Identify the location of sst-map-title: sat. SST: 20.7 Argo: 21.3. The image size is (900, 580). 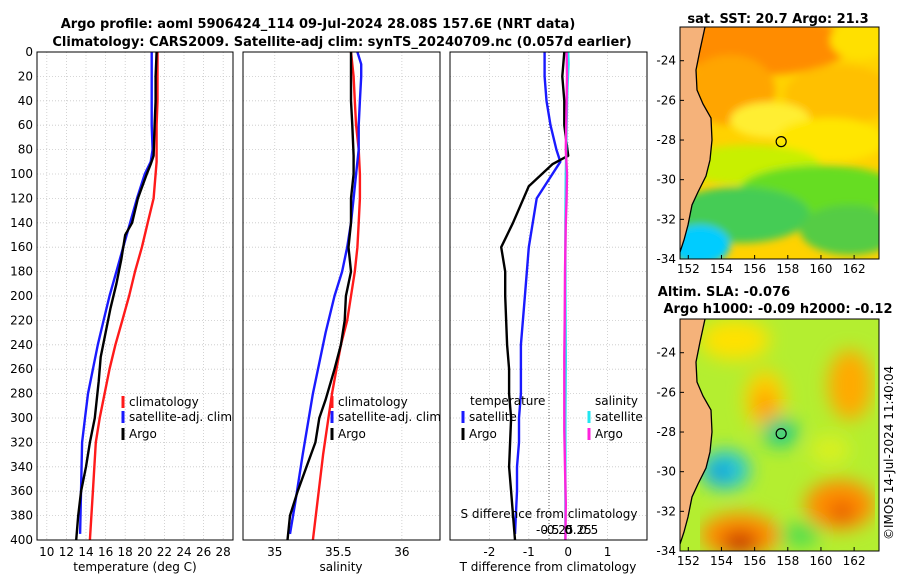
(777, 19).